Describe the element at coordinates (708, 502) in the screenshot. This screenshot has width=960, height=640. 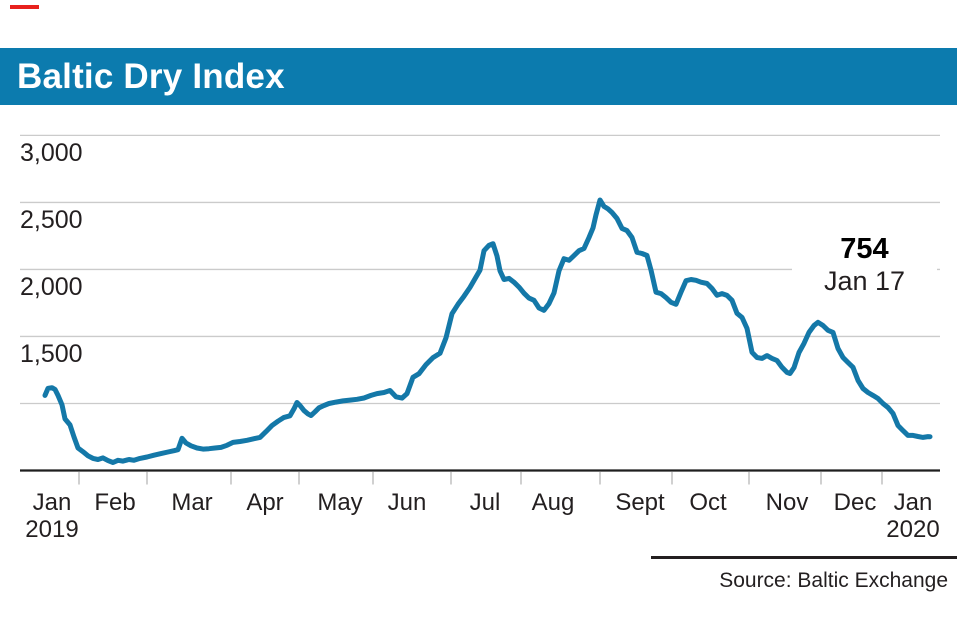
I see `x-tick-label-oct: Oct` at that location.